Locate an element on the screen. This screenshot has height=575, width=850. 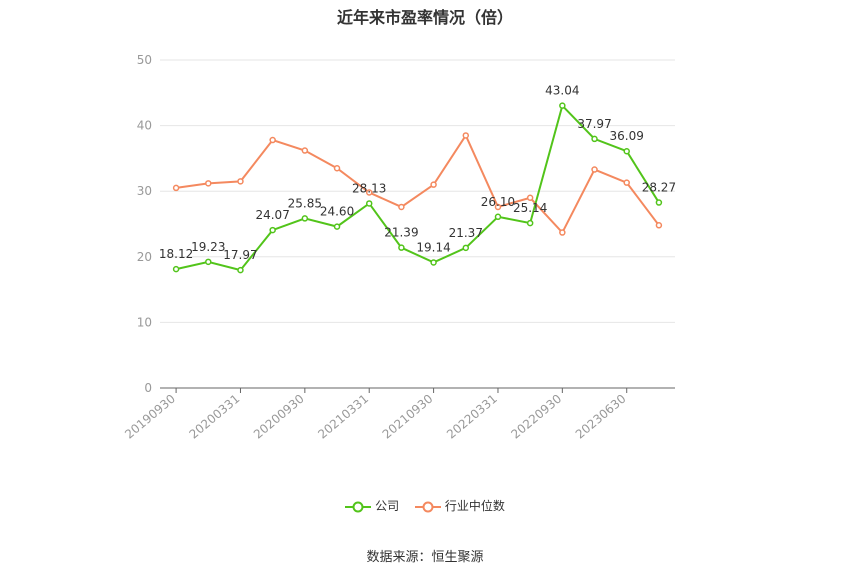
legend-company-label: 公司 is located at coordinates (387, 506).